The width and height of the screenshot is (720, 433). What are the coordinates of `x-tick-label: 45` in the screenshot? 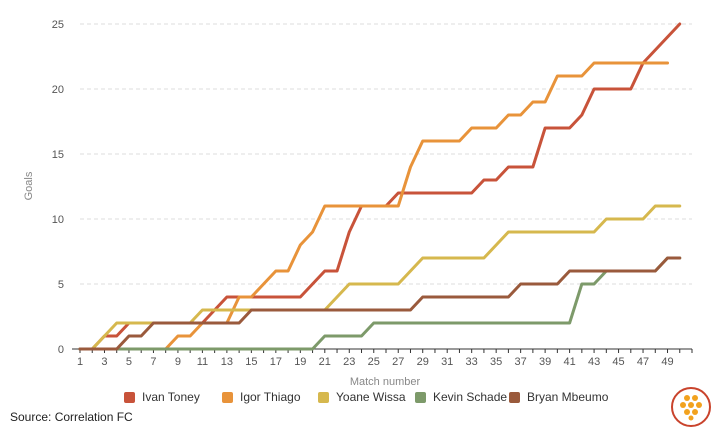 It's located at (618, 362).